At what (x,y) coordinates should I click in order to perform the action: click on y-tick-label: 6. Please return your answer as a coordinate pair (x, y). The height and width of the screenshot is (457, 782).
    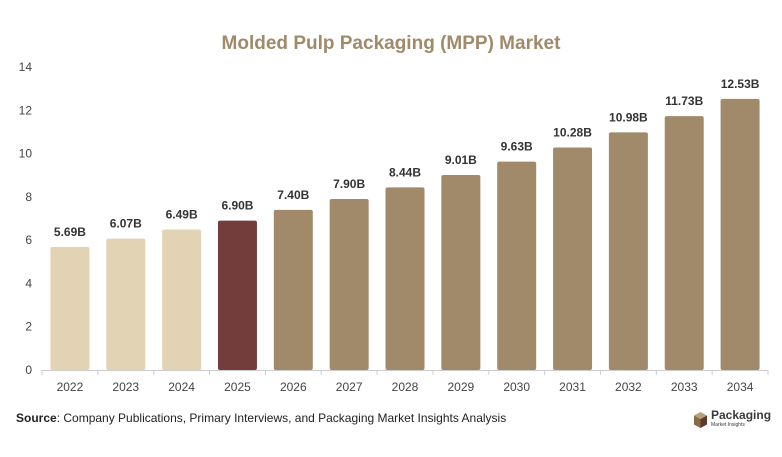
    Looking at the image, I should click on (28, 240).